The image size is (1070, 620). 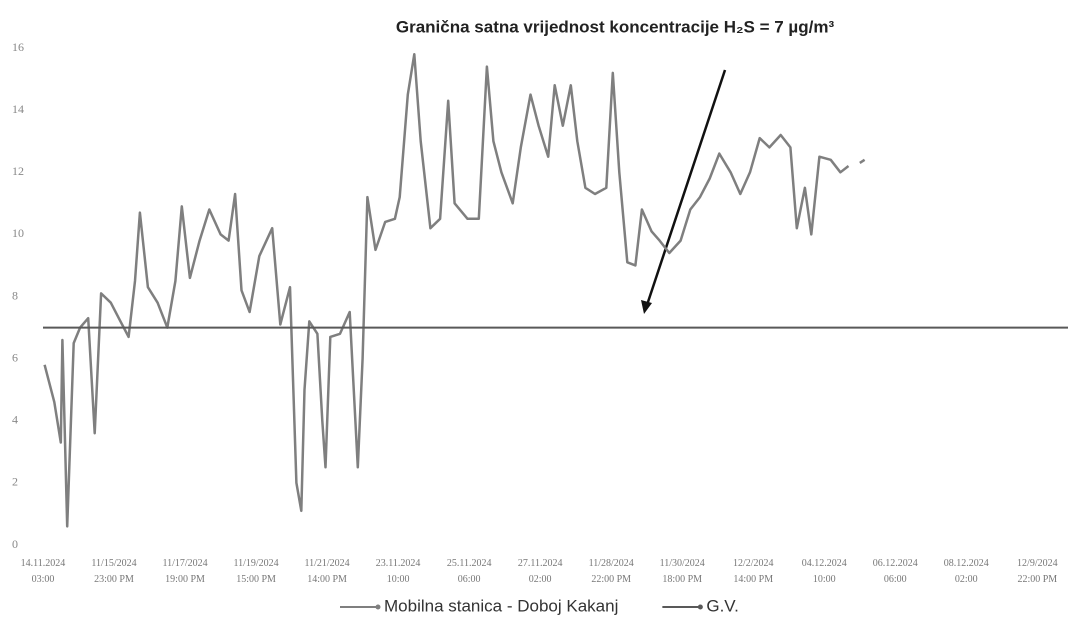 What do you see at coordinates (184, 571) in the screenshot?
I see `x-tick-label: 11/17/2024 19:00 PM` at bounding box center [184, 571].